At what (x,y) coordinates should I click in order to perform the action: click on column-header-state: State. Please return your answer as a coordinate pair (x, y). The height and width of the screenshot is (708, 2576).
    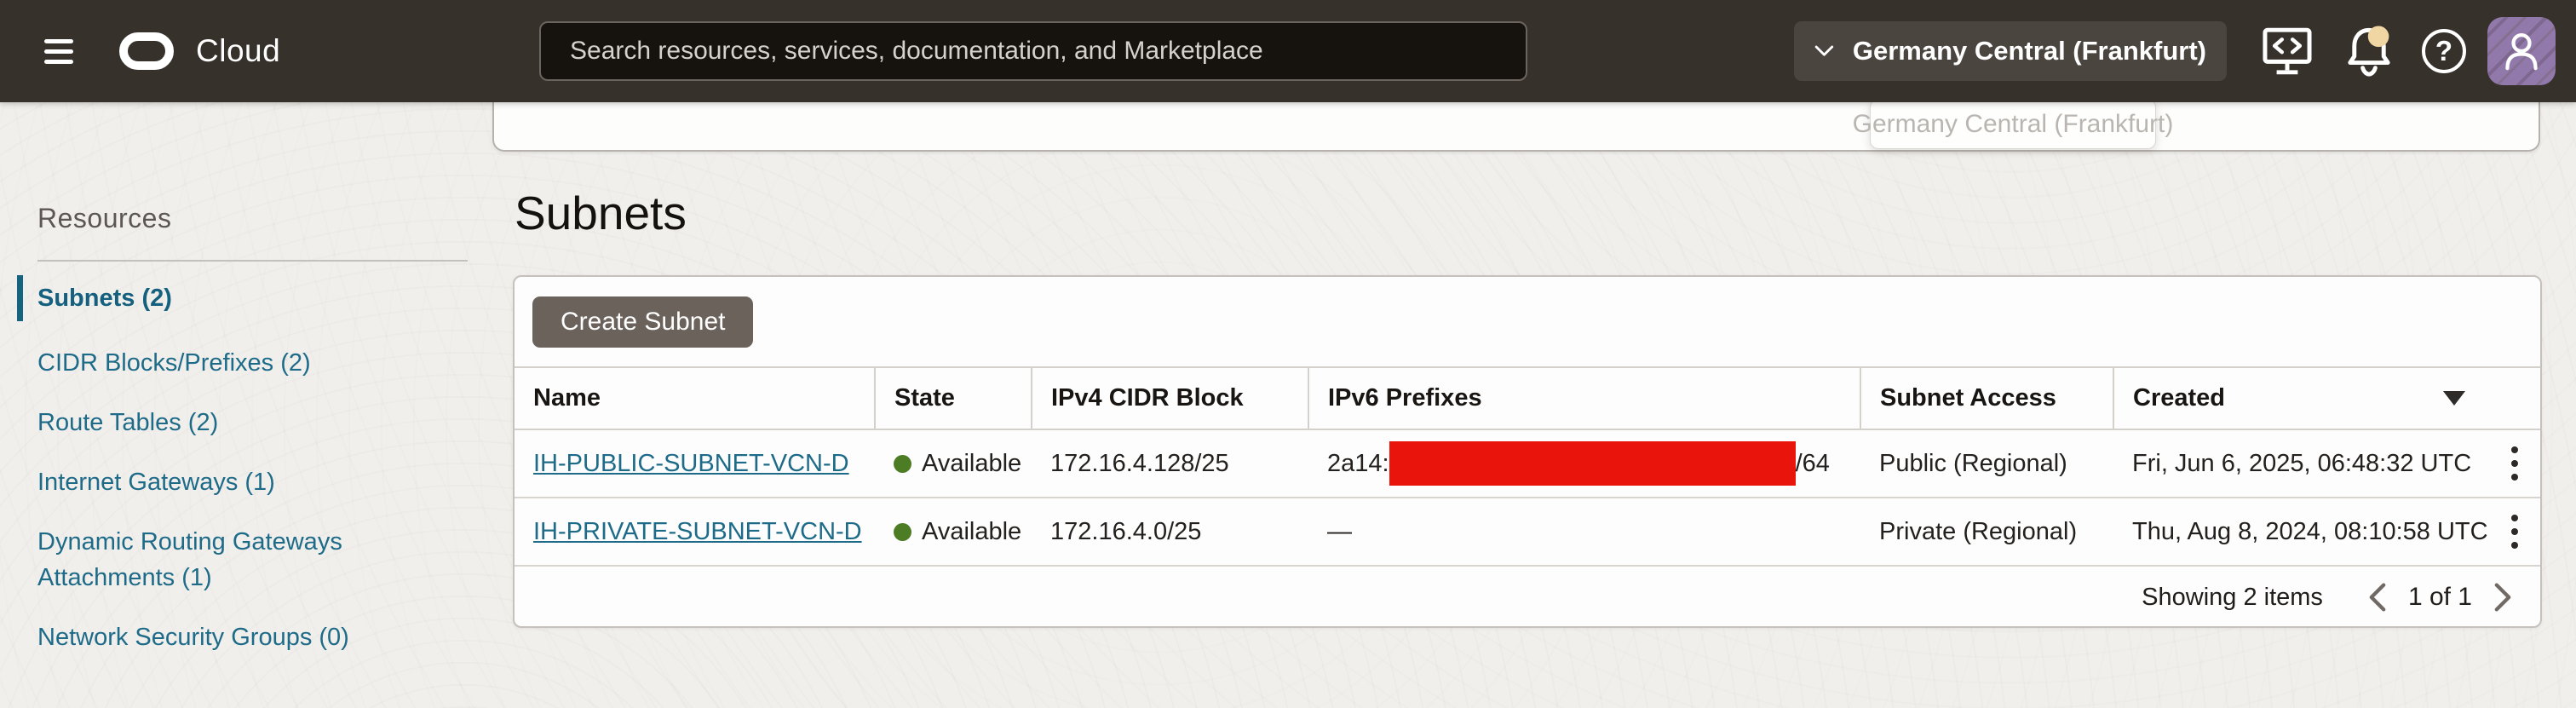
    Looking at the image, I should click on (953, 398).